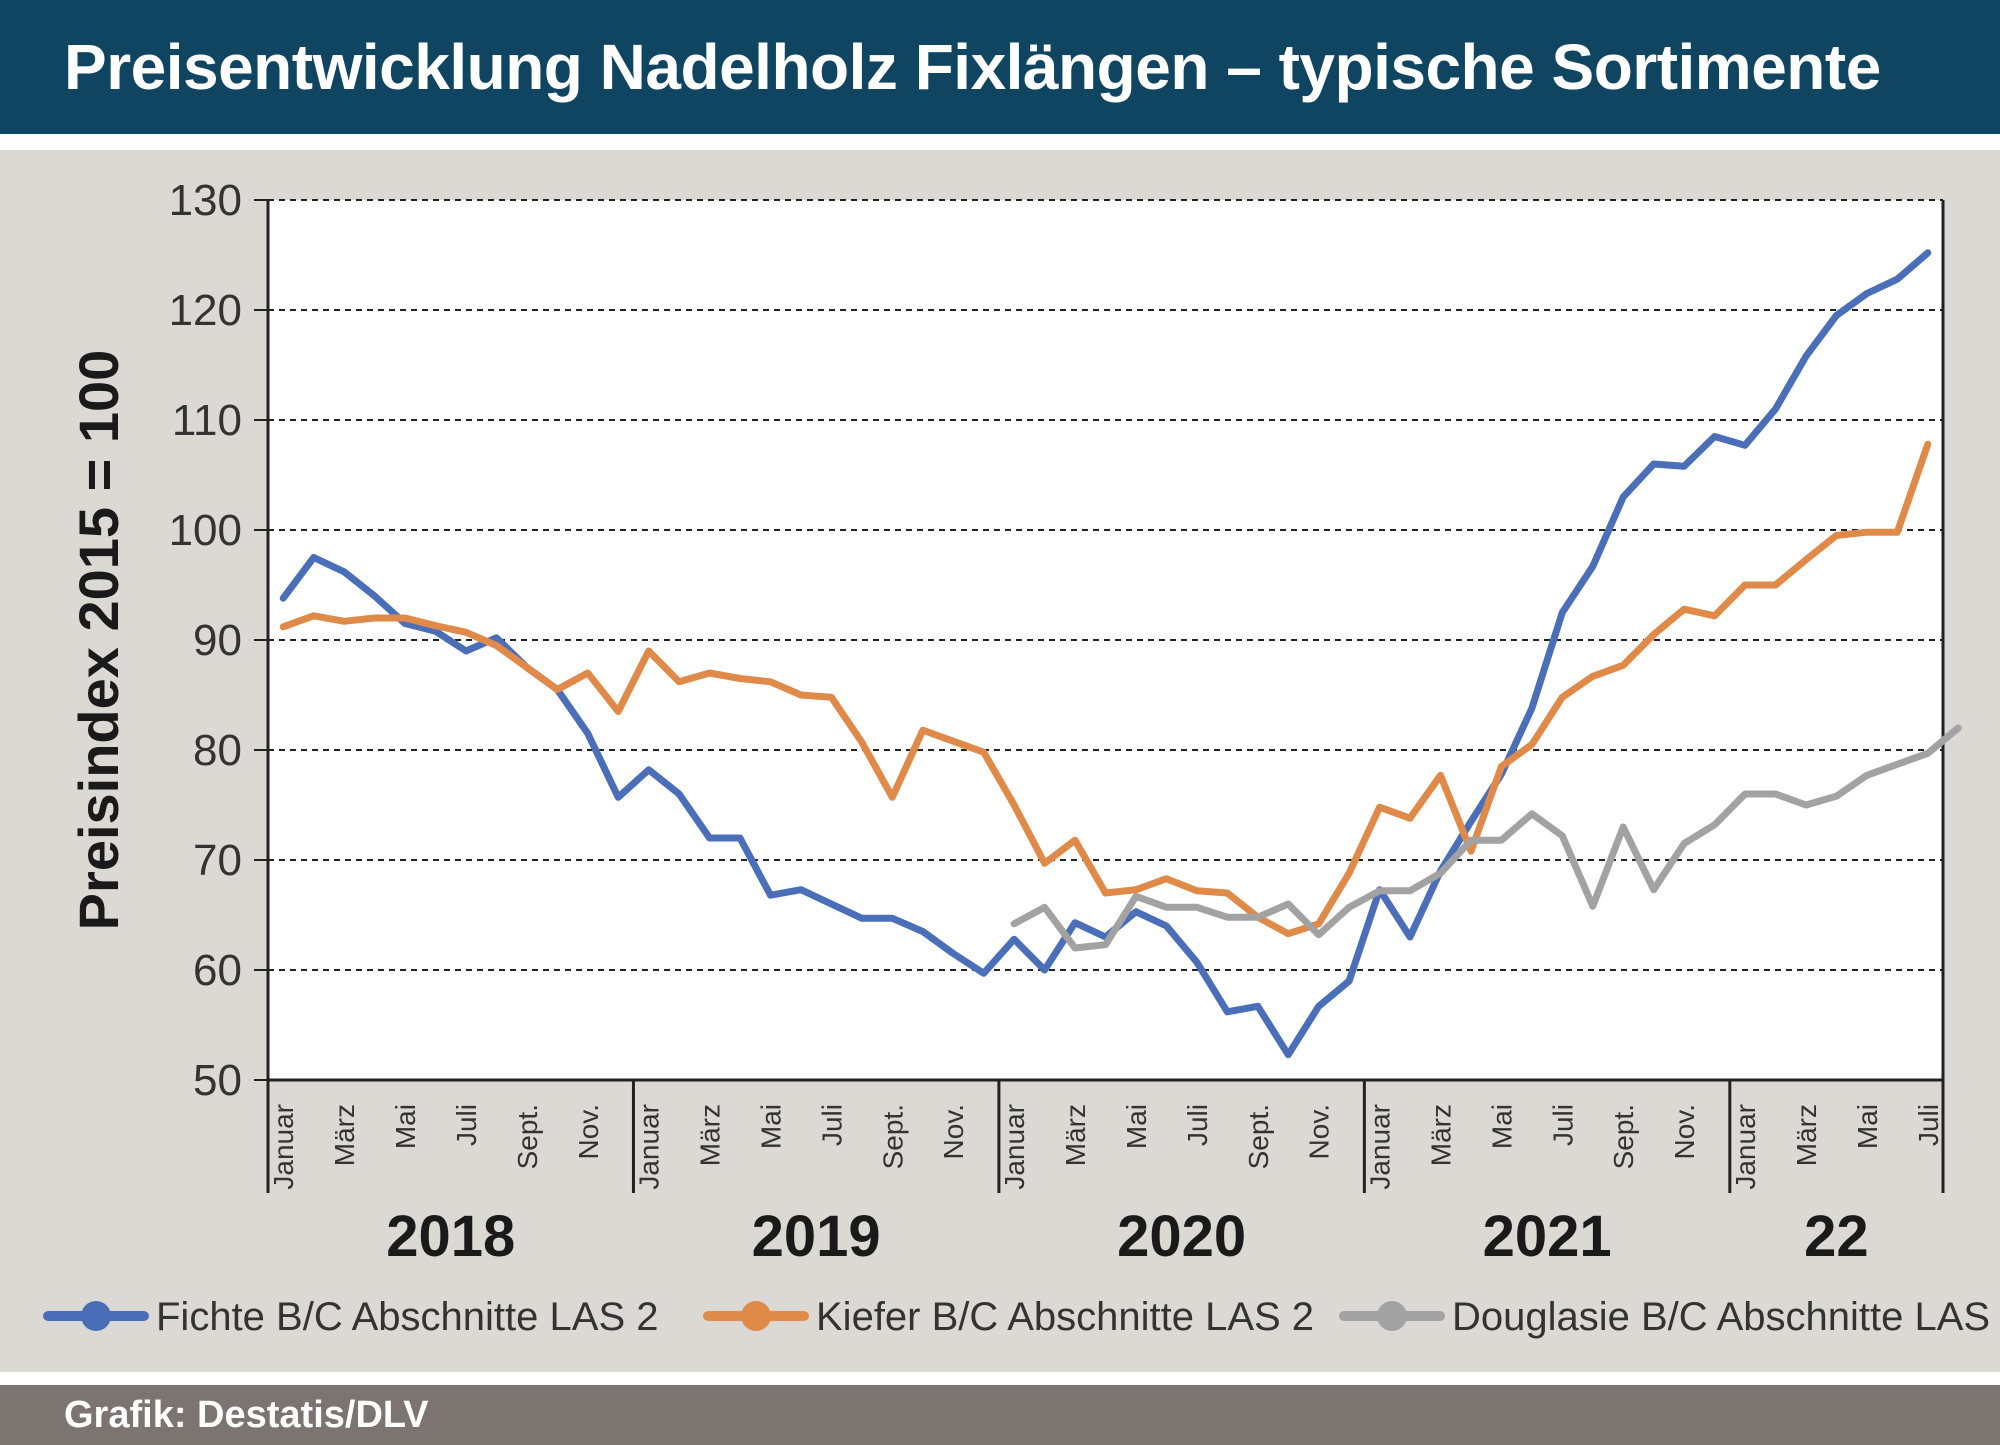 This screenshot has width=2000, height=1445. What do you see at coordinates (407, 1317) in the screenshot?
I see `legend-label: Fichte B/C Abschnitte LAS 2` at bounding box center [407, 1317].